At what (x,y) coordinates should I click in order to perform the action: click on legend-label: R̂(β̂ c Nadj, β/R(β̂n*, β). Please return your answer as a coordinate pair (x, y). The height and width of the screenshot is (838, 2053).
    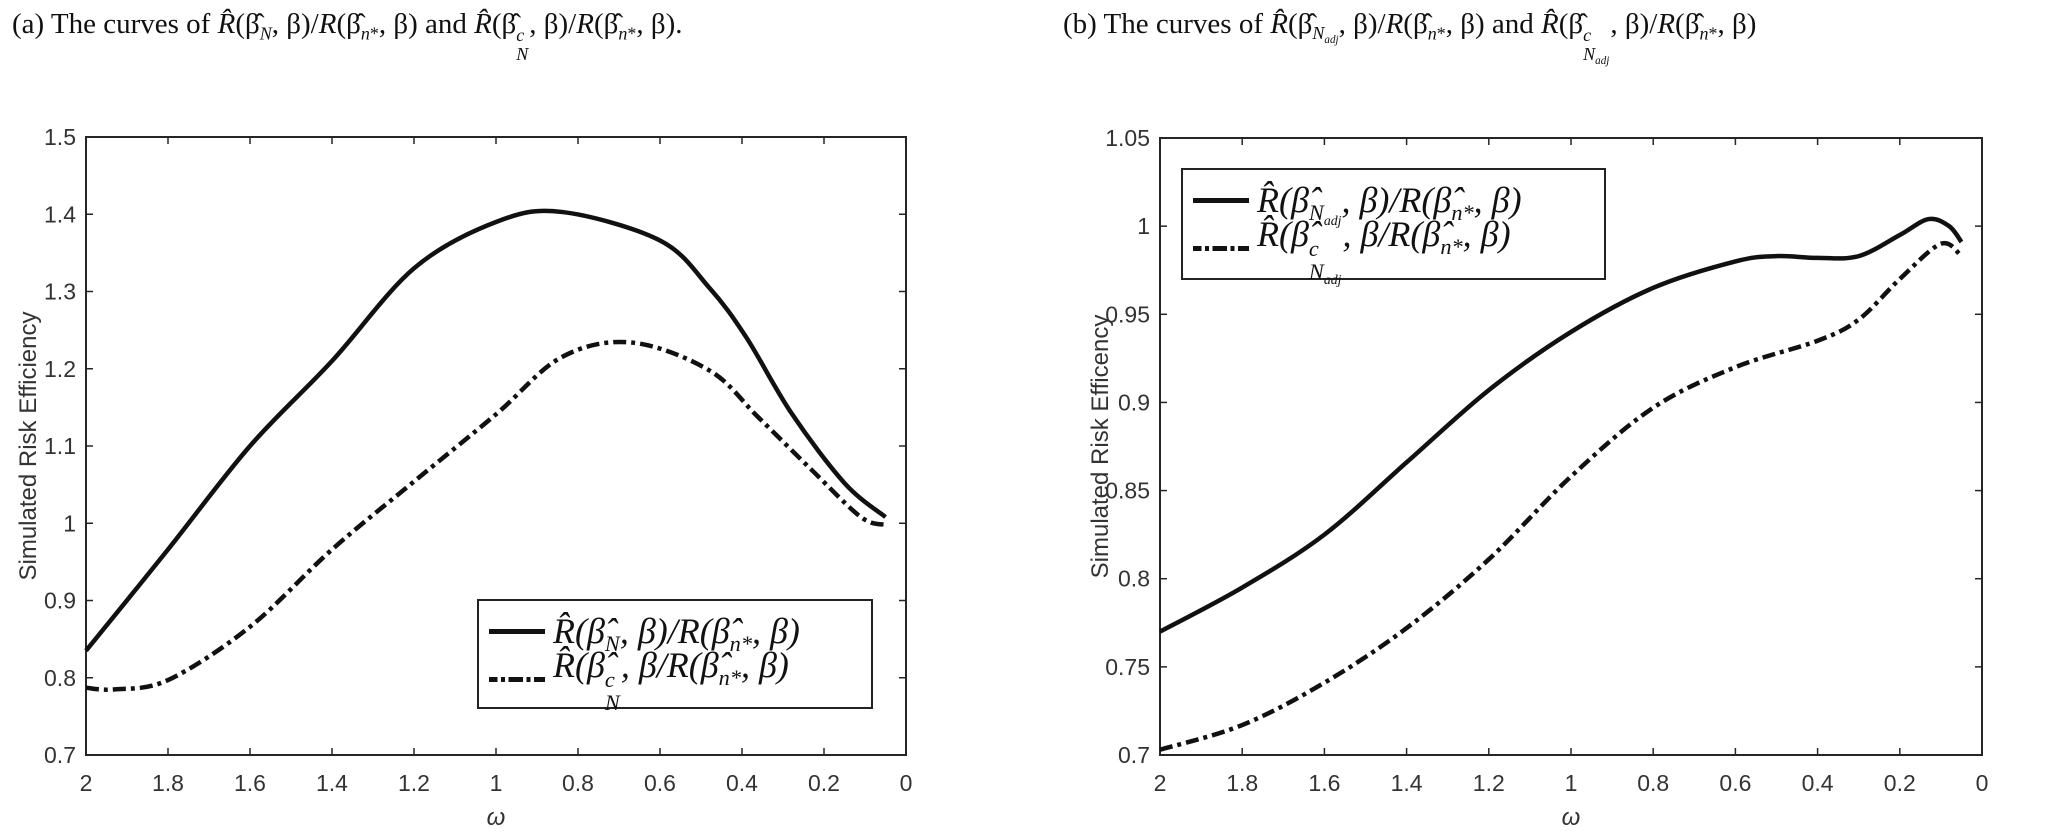
    Looking at the image, I should click on (1384, 250).